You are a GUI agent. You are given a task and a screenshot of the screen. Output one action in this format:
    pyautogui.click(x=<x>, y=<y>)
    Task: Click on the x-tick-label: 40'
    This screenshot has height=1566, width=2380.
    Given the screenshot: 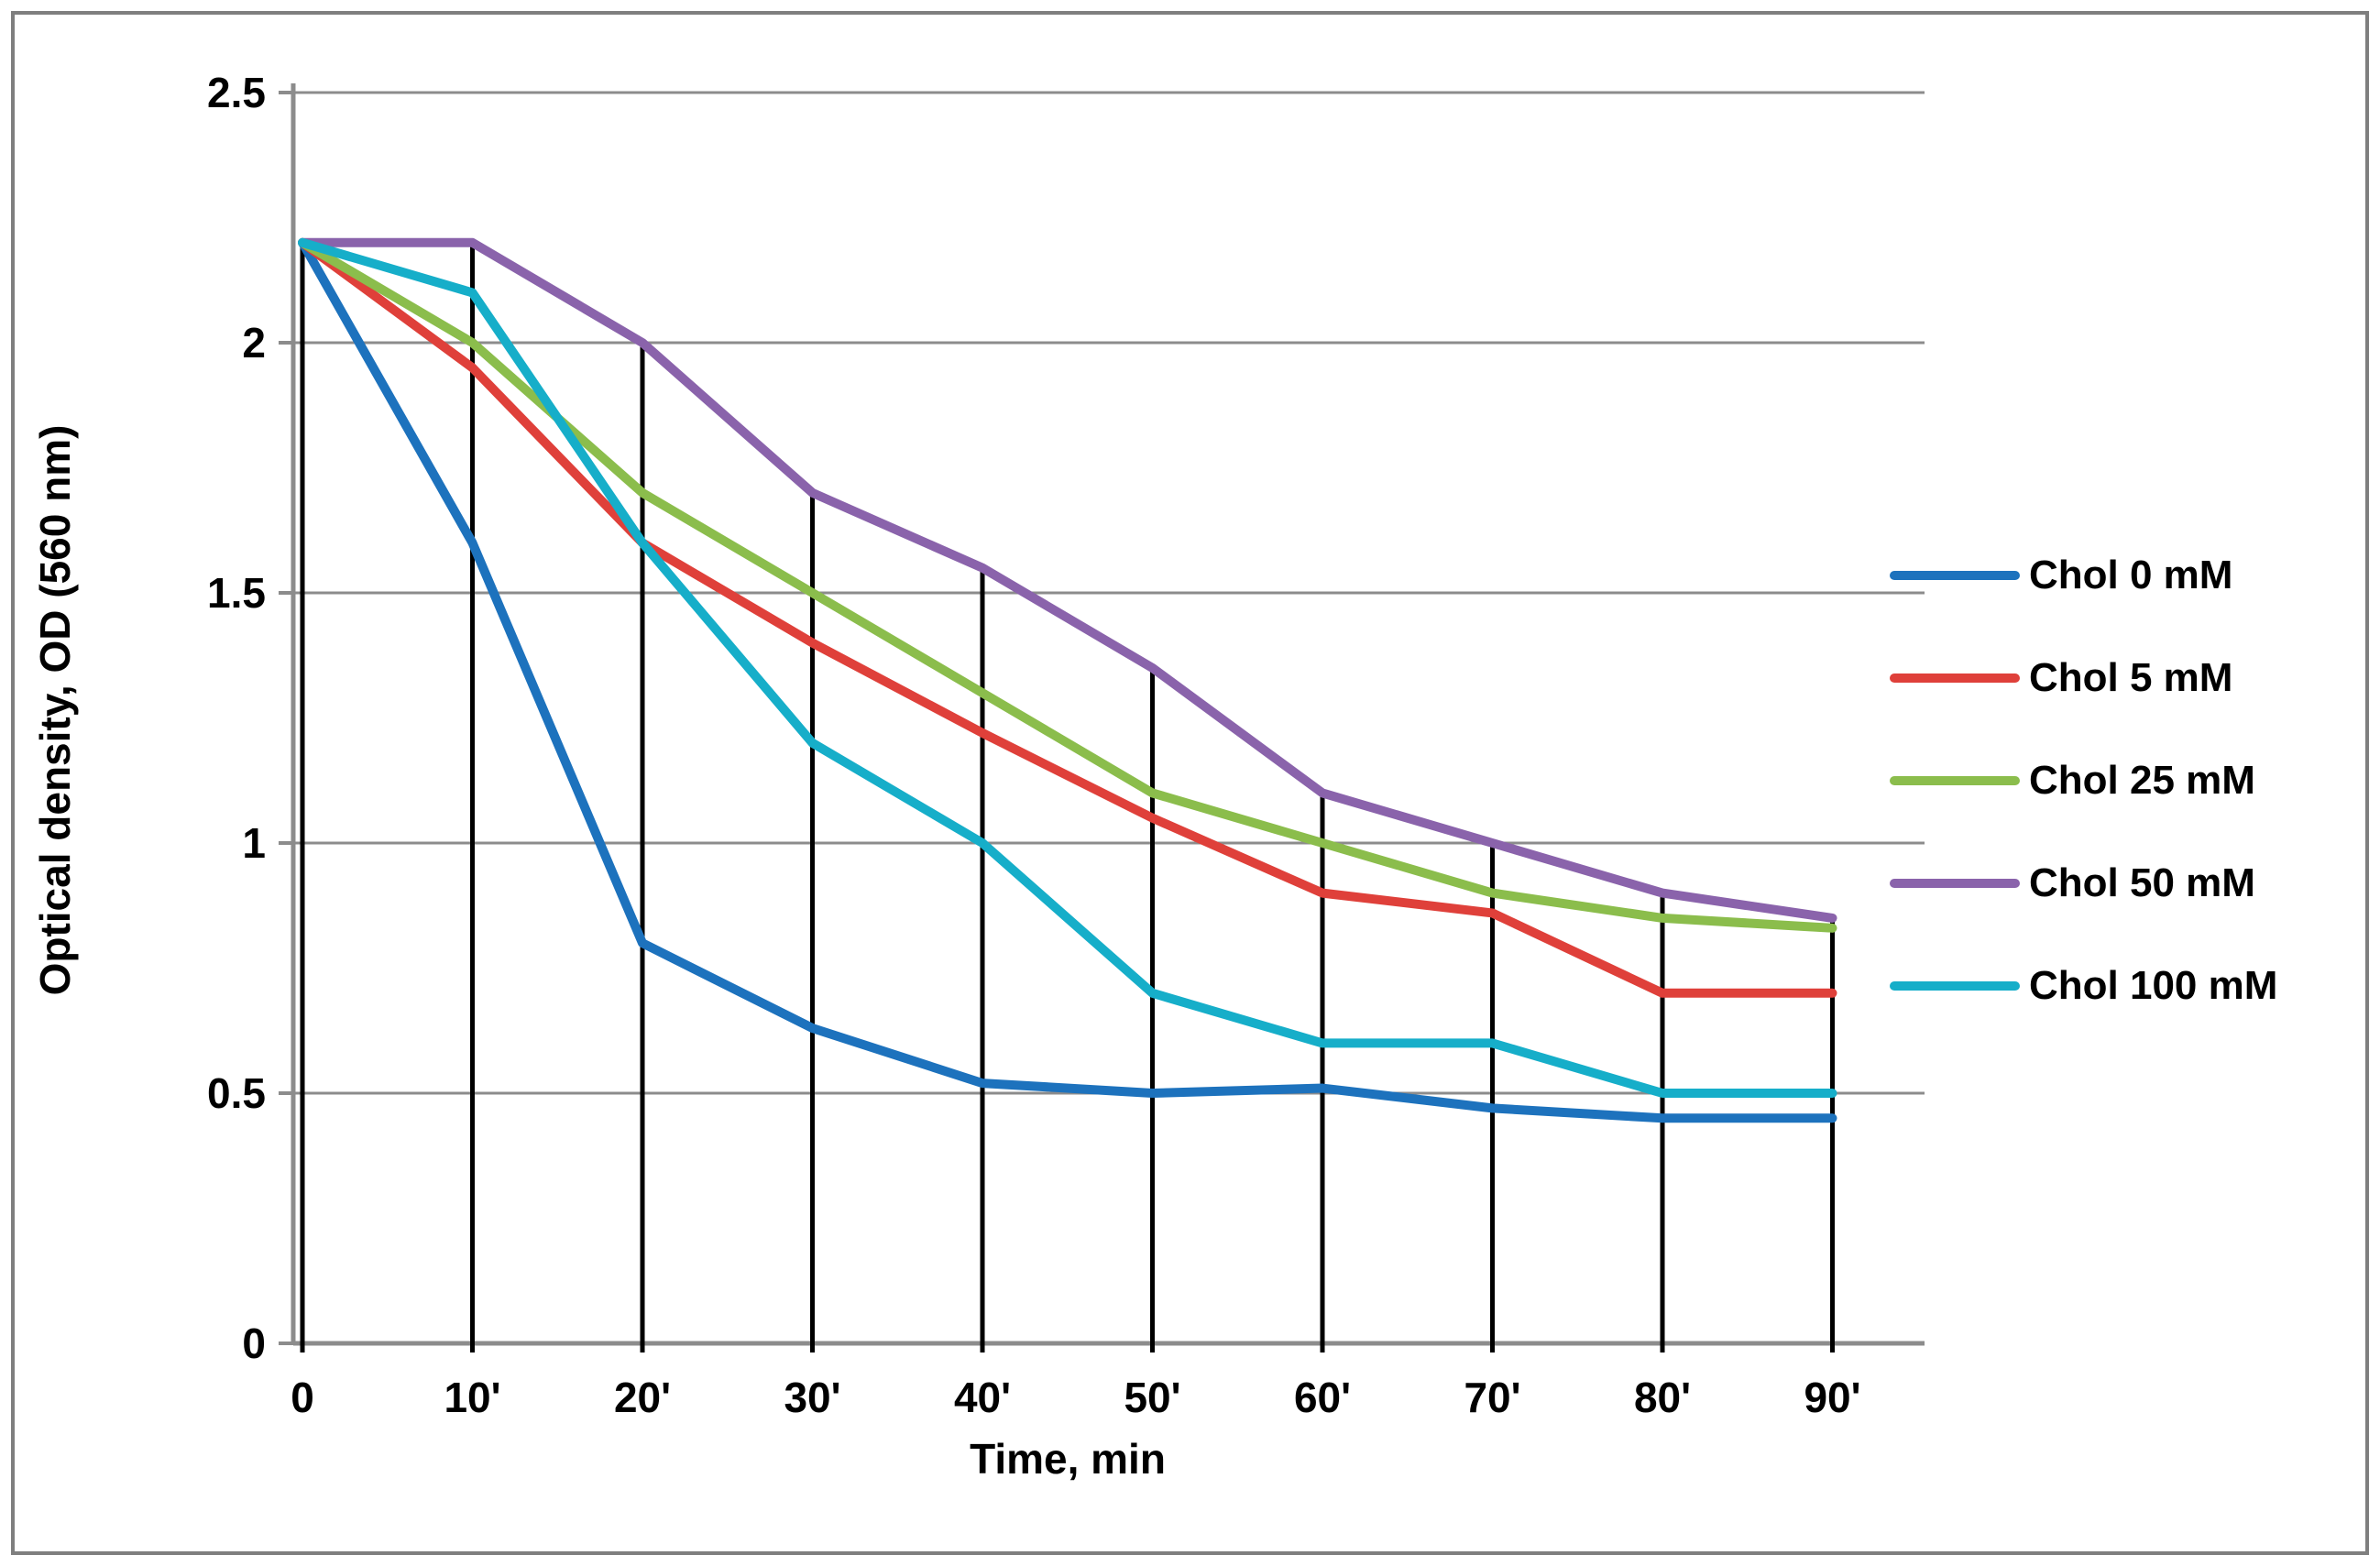 What is the action you would take?
    pyautogui.click(x=982, y=1397)
    